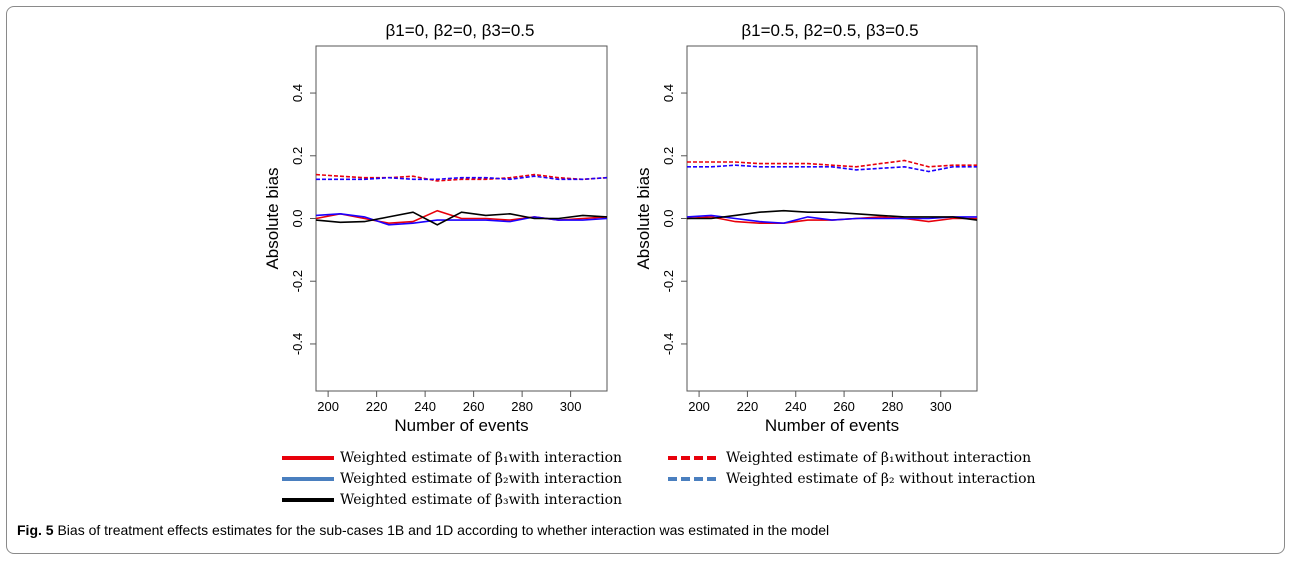  I want to click on panel1-y-axis-label: Absolute bias, so click(272, 218).